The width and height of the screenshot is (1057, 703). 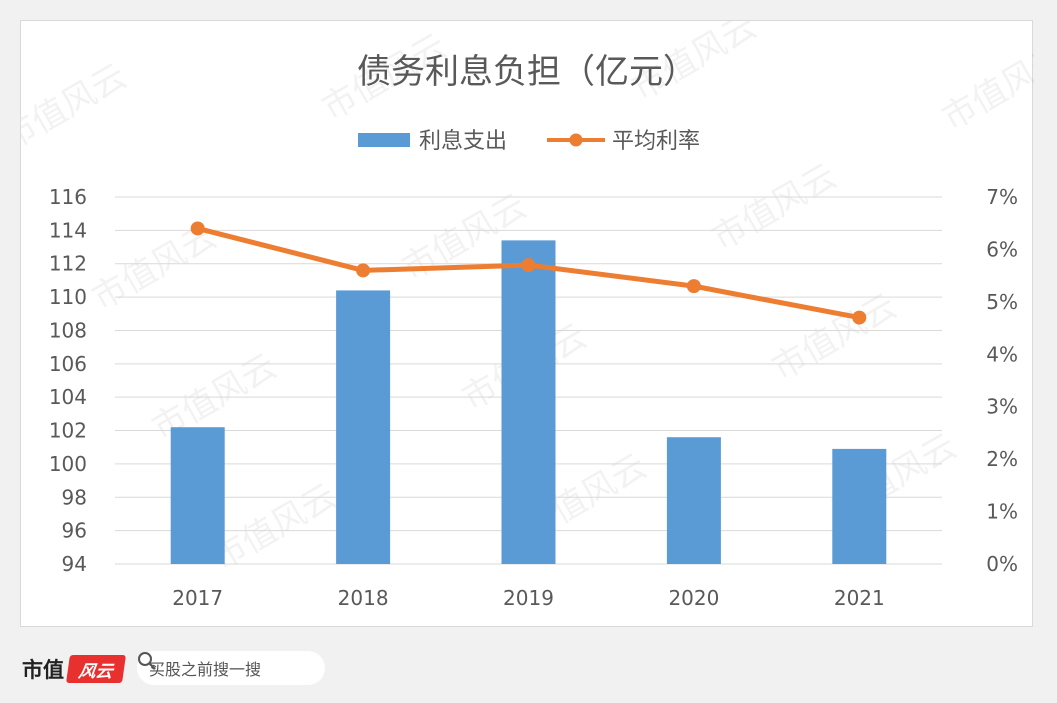 I want to click on y-left-tick-label: 112, so click(x=68, y=264).